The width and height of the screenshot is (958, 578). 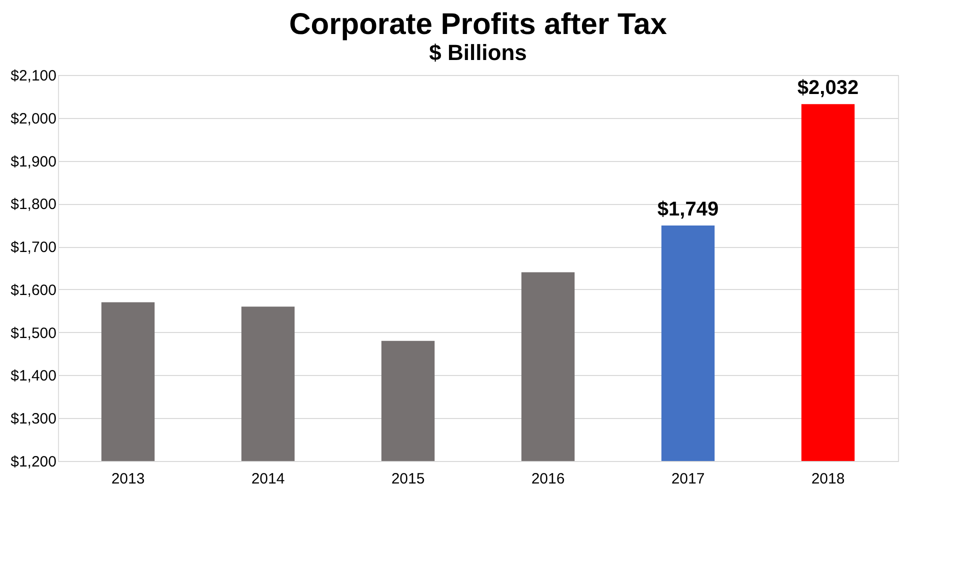 I want to click on chart-title: Corporate Profits after Tax, so click(x=478, y=24).